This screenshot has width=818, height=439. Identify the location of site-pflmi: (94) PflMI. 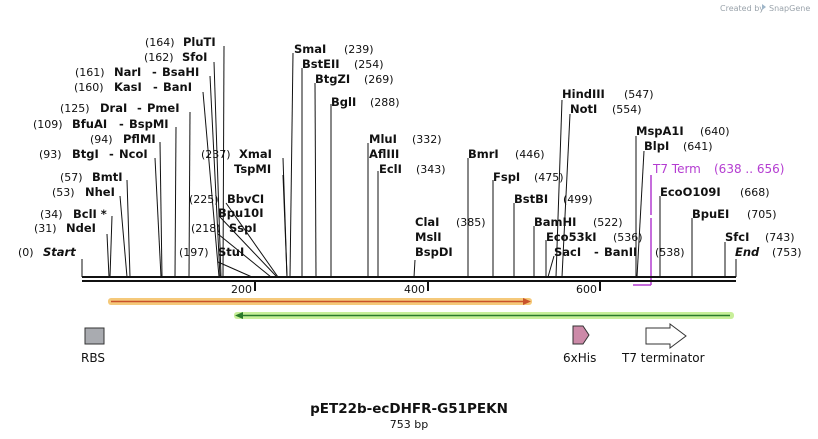
(123, 139).